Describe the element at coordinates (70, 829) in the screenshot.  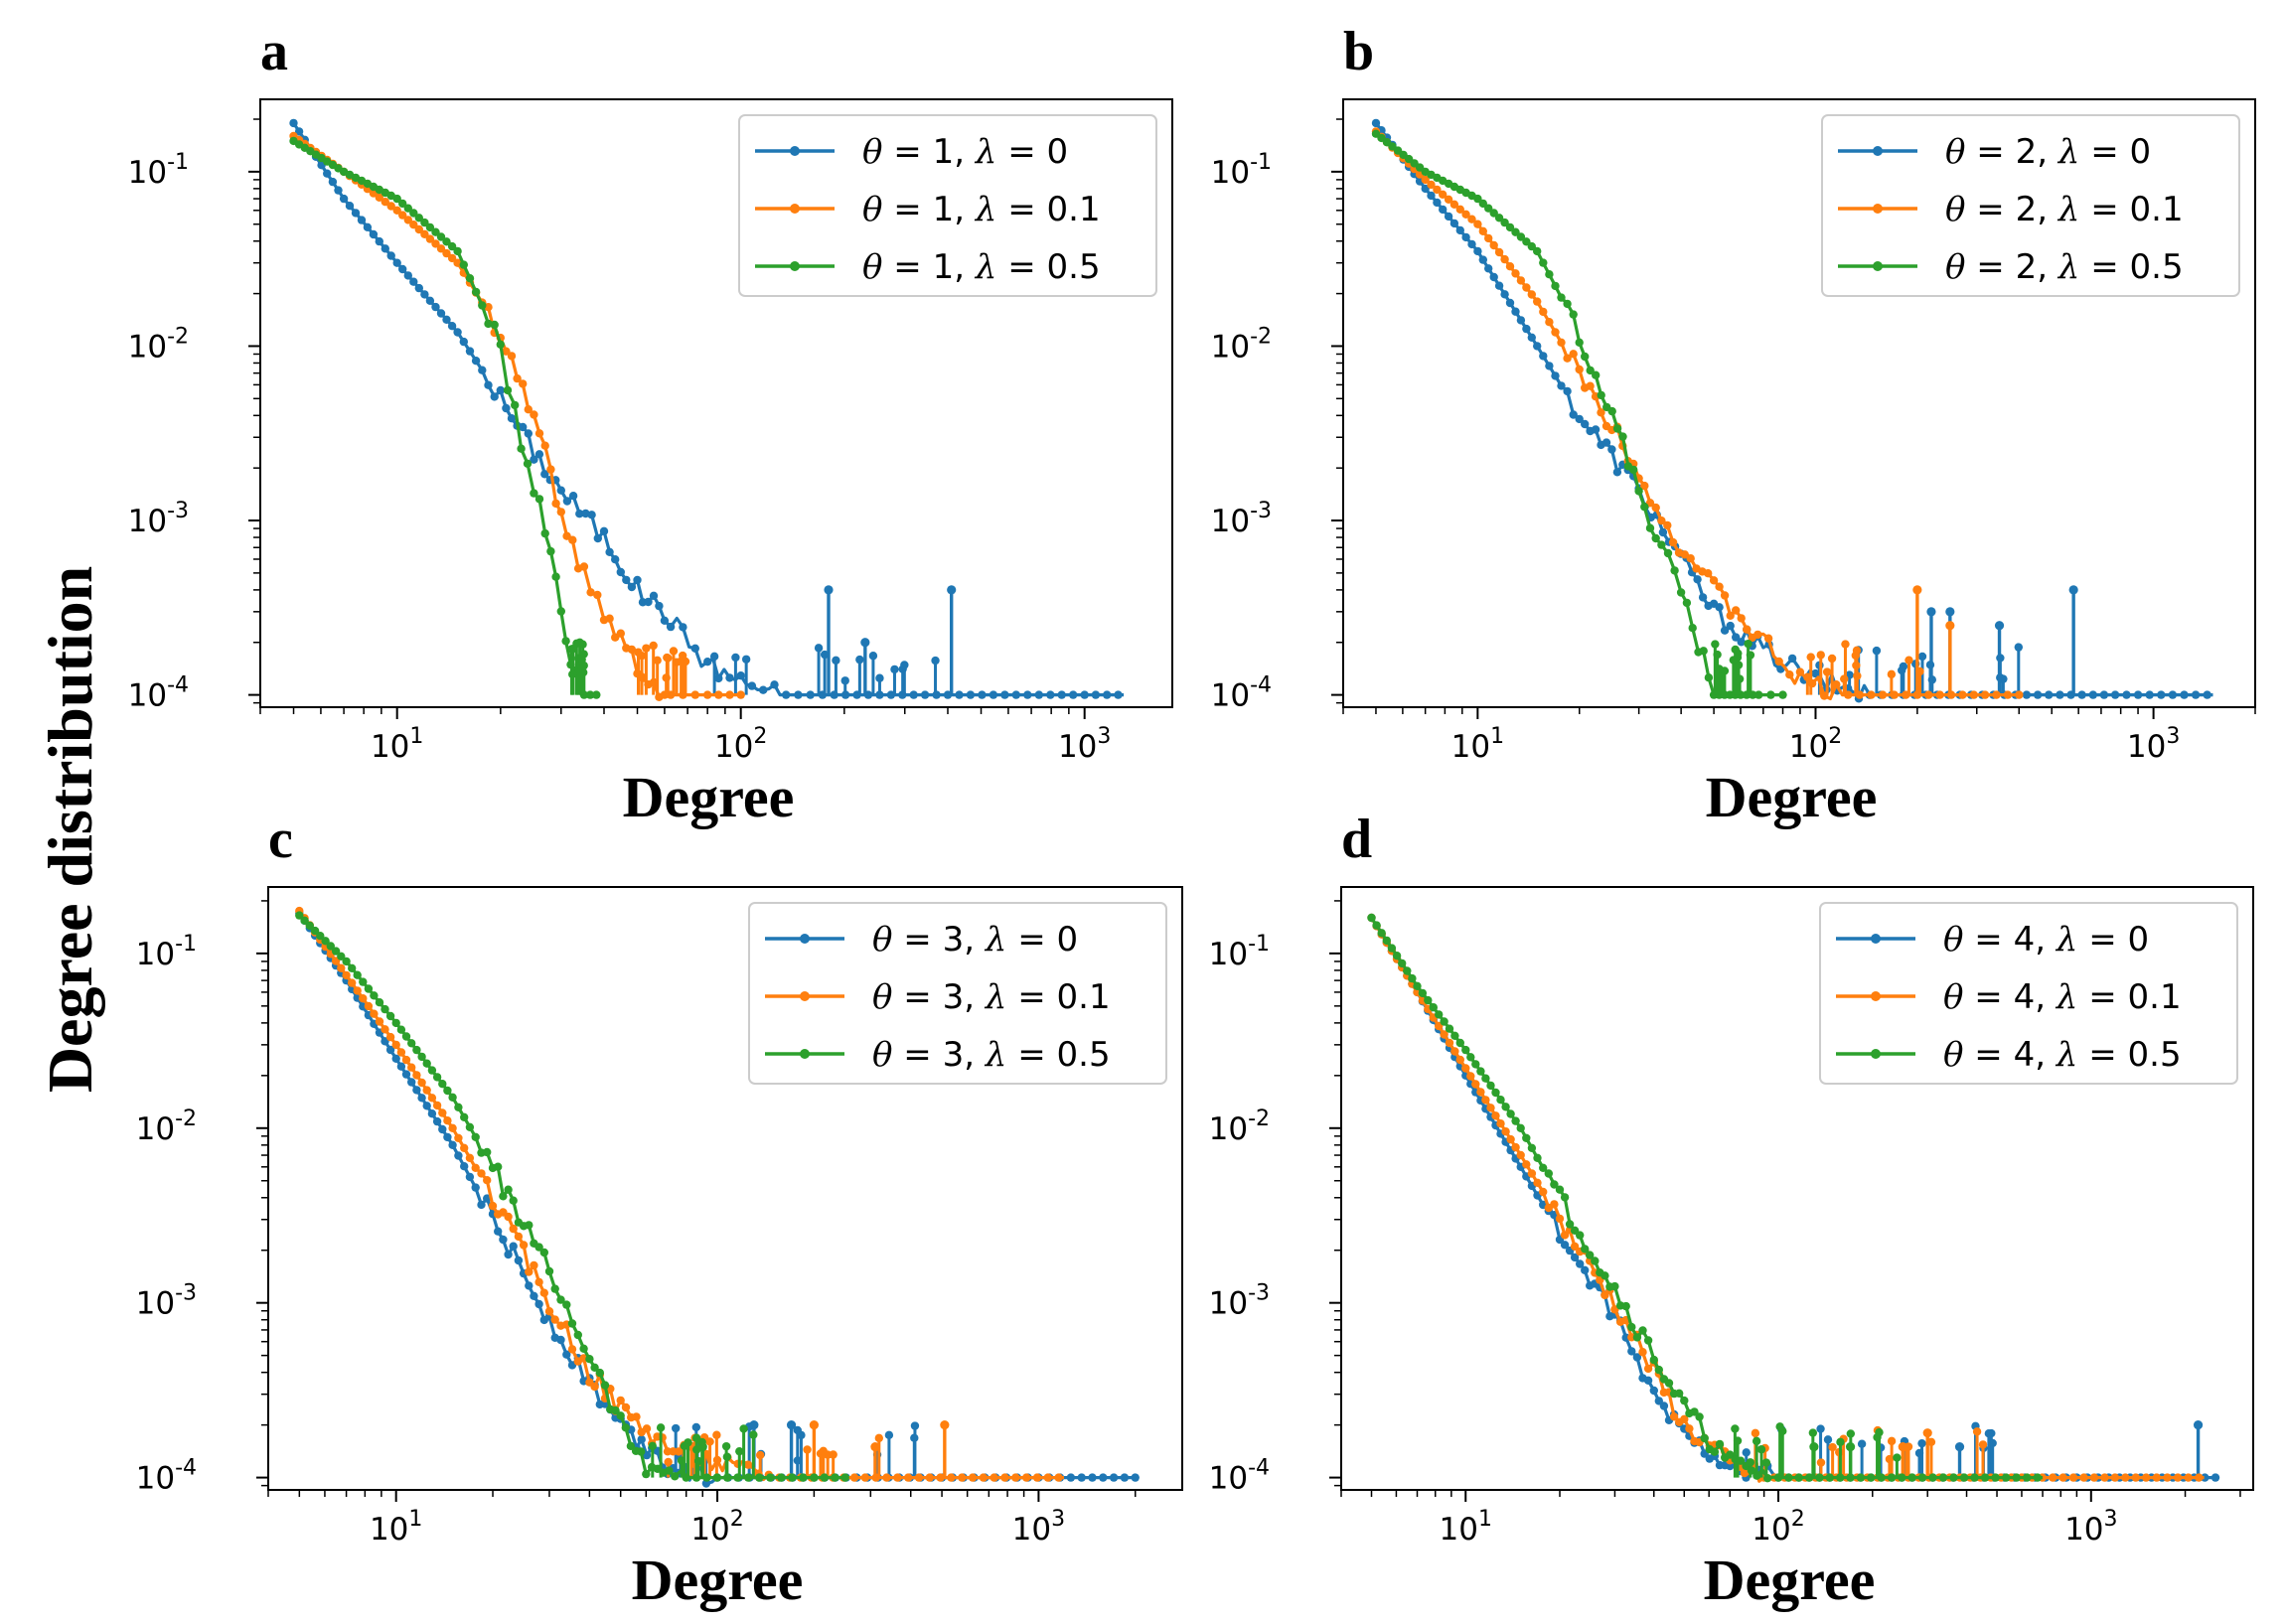
I see `y-axis-label: Degree distribution` at that location.